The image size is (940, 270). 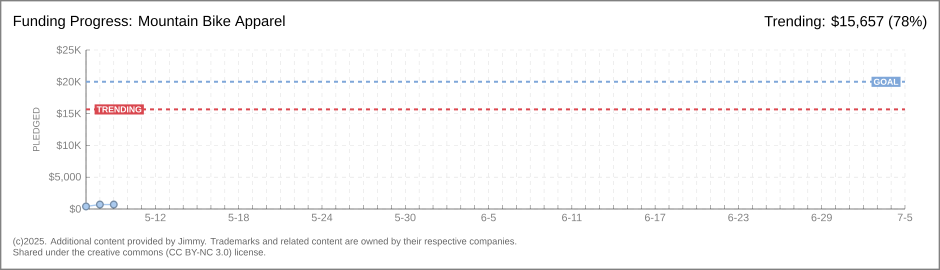 What do you see at coordinates (139, 253) in the screenshot?
I see `text: Shared under the creative commons (CC BY-NC 3.0) license.` at bounding box center [139, 253].